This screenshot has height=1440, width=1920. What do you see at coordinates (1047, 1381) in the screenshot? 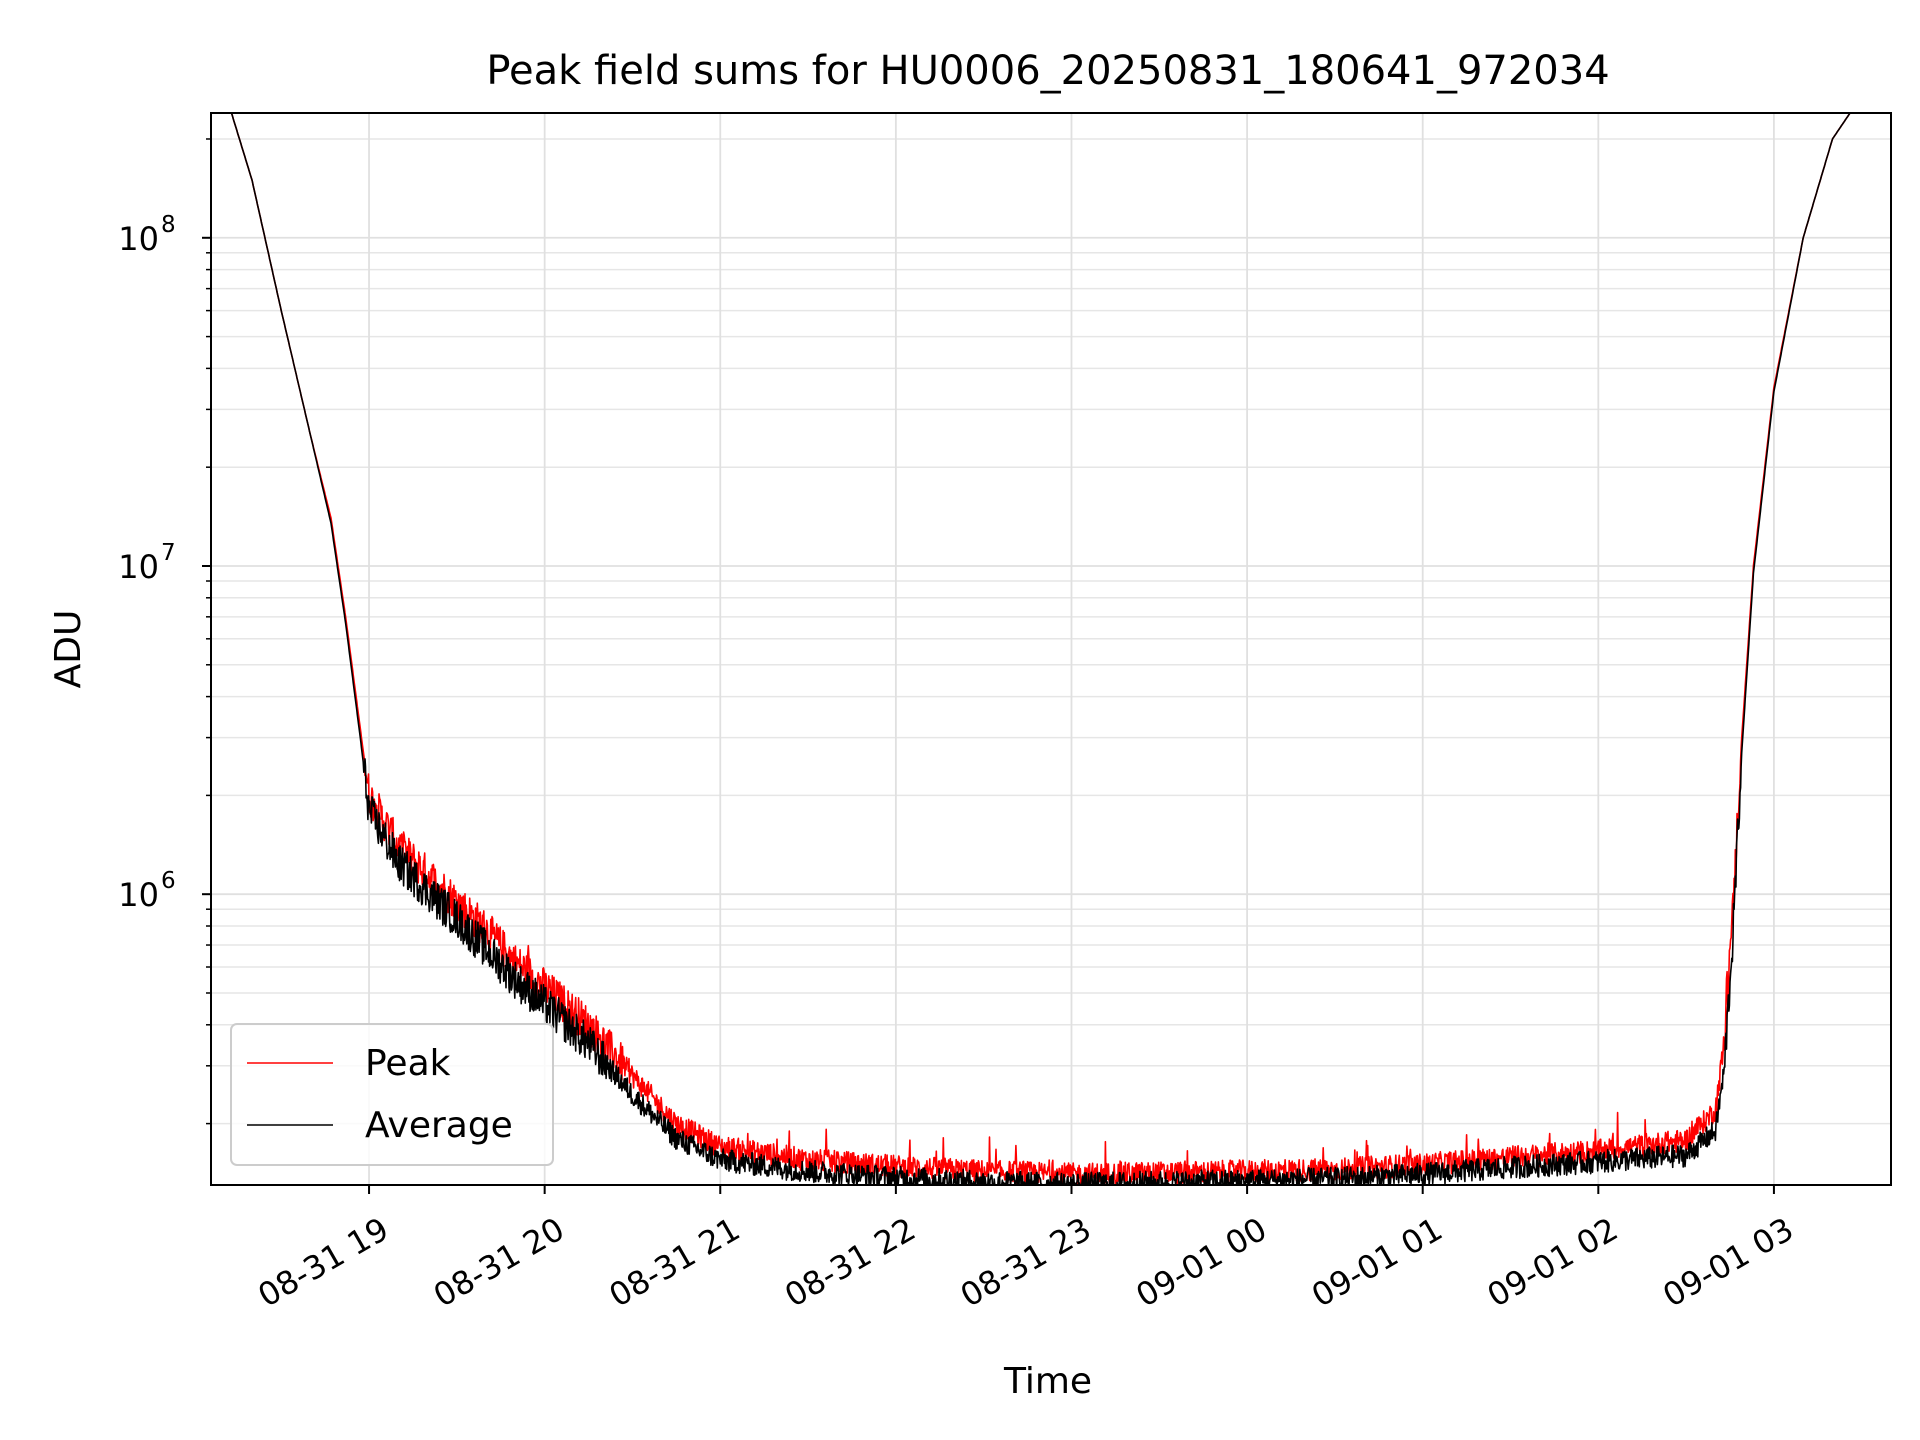
I see `x-axis-label: Time` at bounding box center [1047, 1381].